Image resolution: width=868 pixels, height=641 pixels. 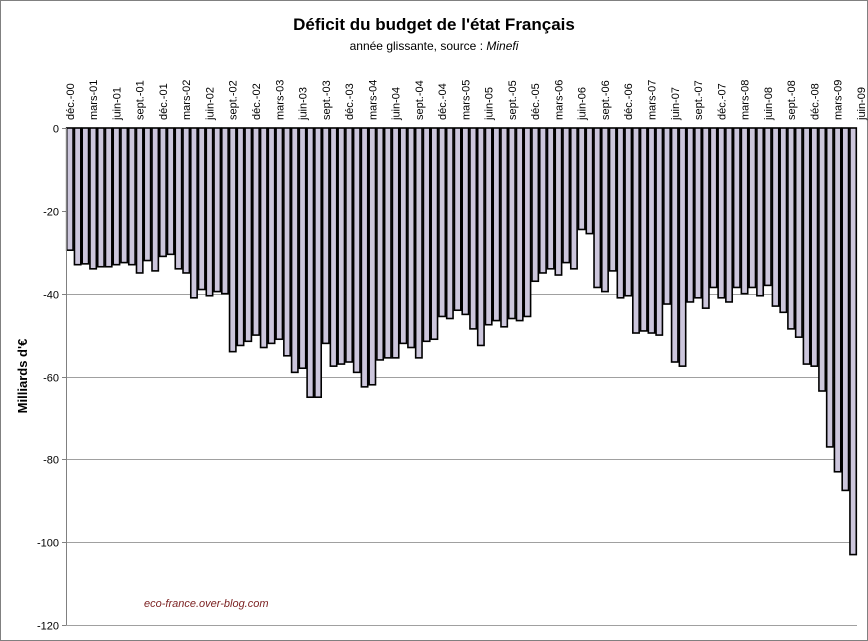 What do you see at coordinates (722, 101) in the screenshot?
I see `x-tick-label: déc.-07` at bounding box center [722, 101].